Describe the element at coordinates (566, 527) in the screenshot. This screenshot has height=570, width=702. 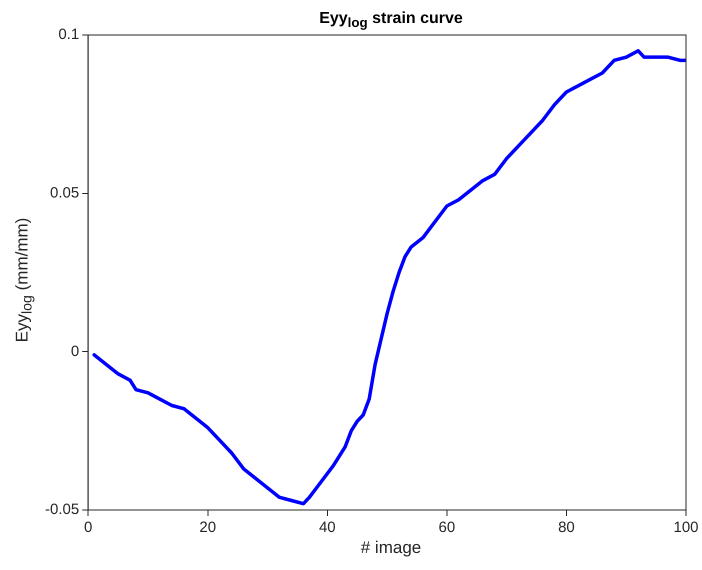
I see `x-tick-label: 80` at that location.